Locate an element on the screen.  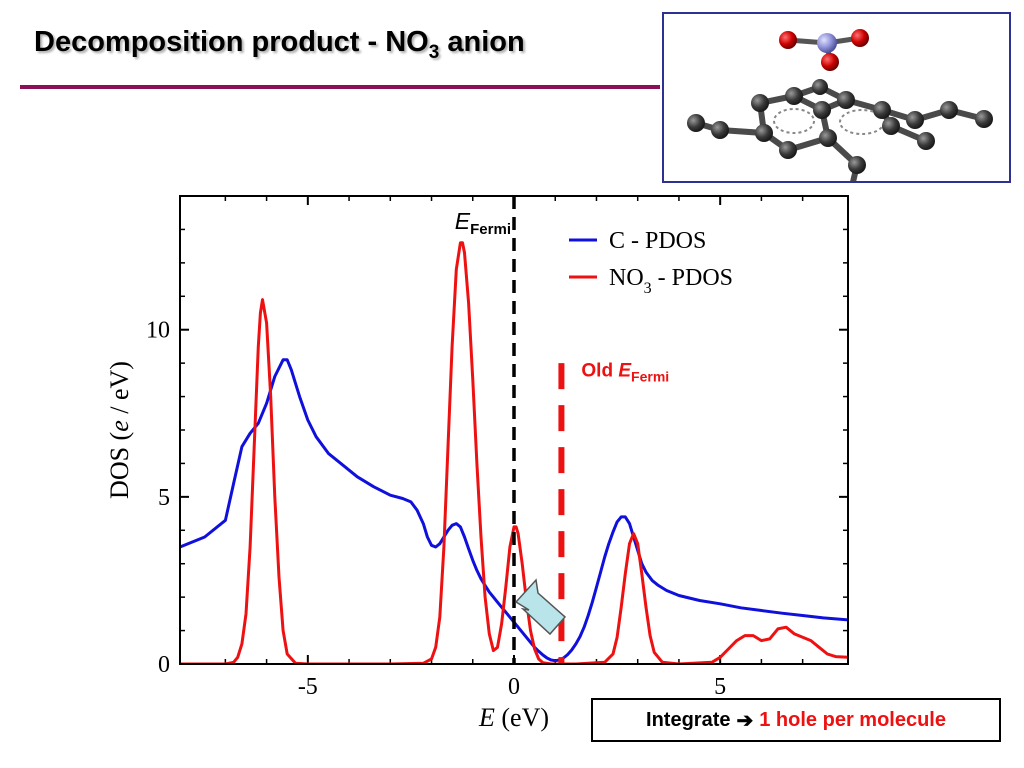
y-axis-label: DOS (e / eV) is located at coordinates (119, 430).